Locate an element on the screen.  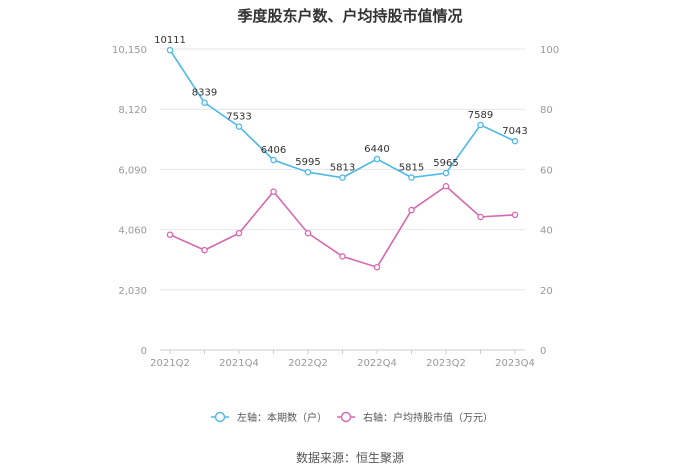
right-axis-tick-label: 60 is located at coordinates (546, 170).